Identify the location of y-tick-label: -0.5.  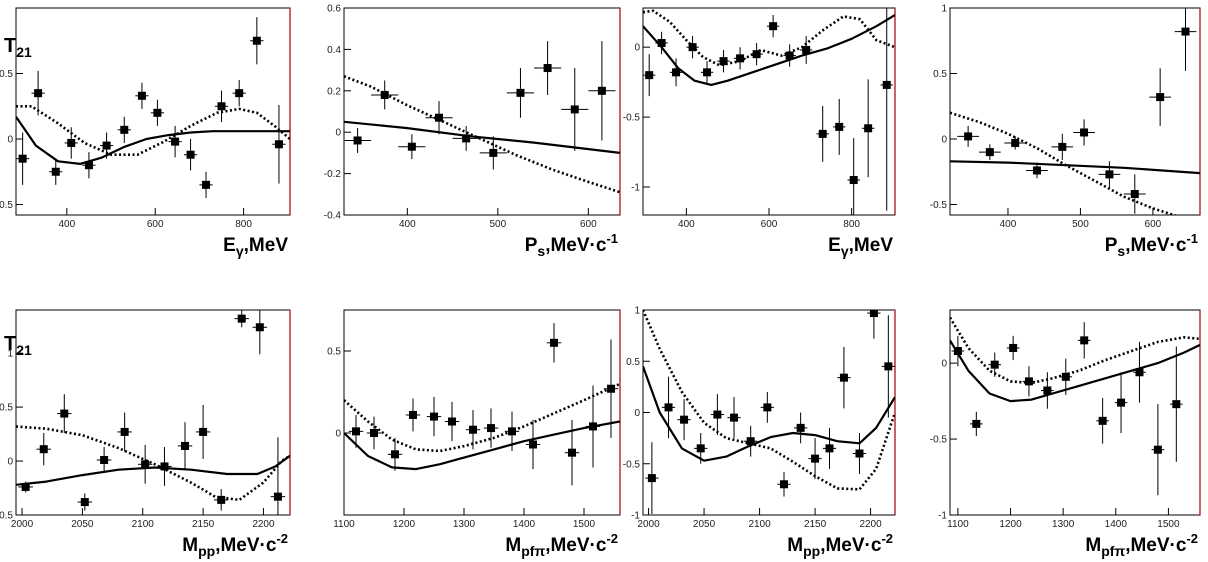
(632, 464).